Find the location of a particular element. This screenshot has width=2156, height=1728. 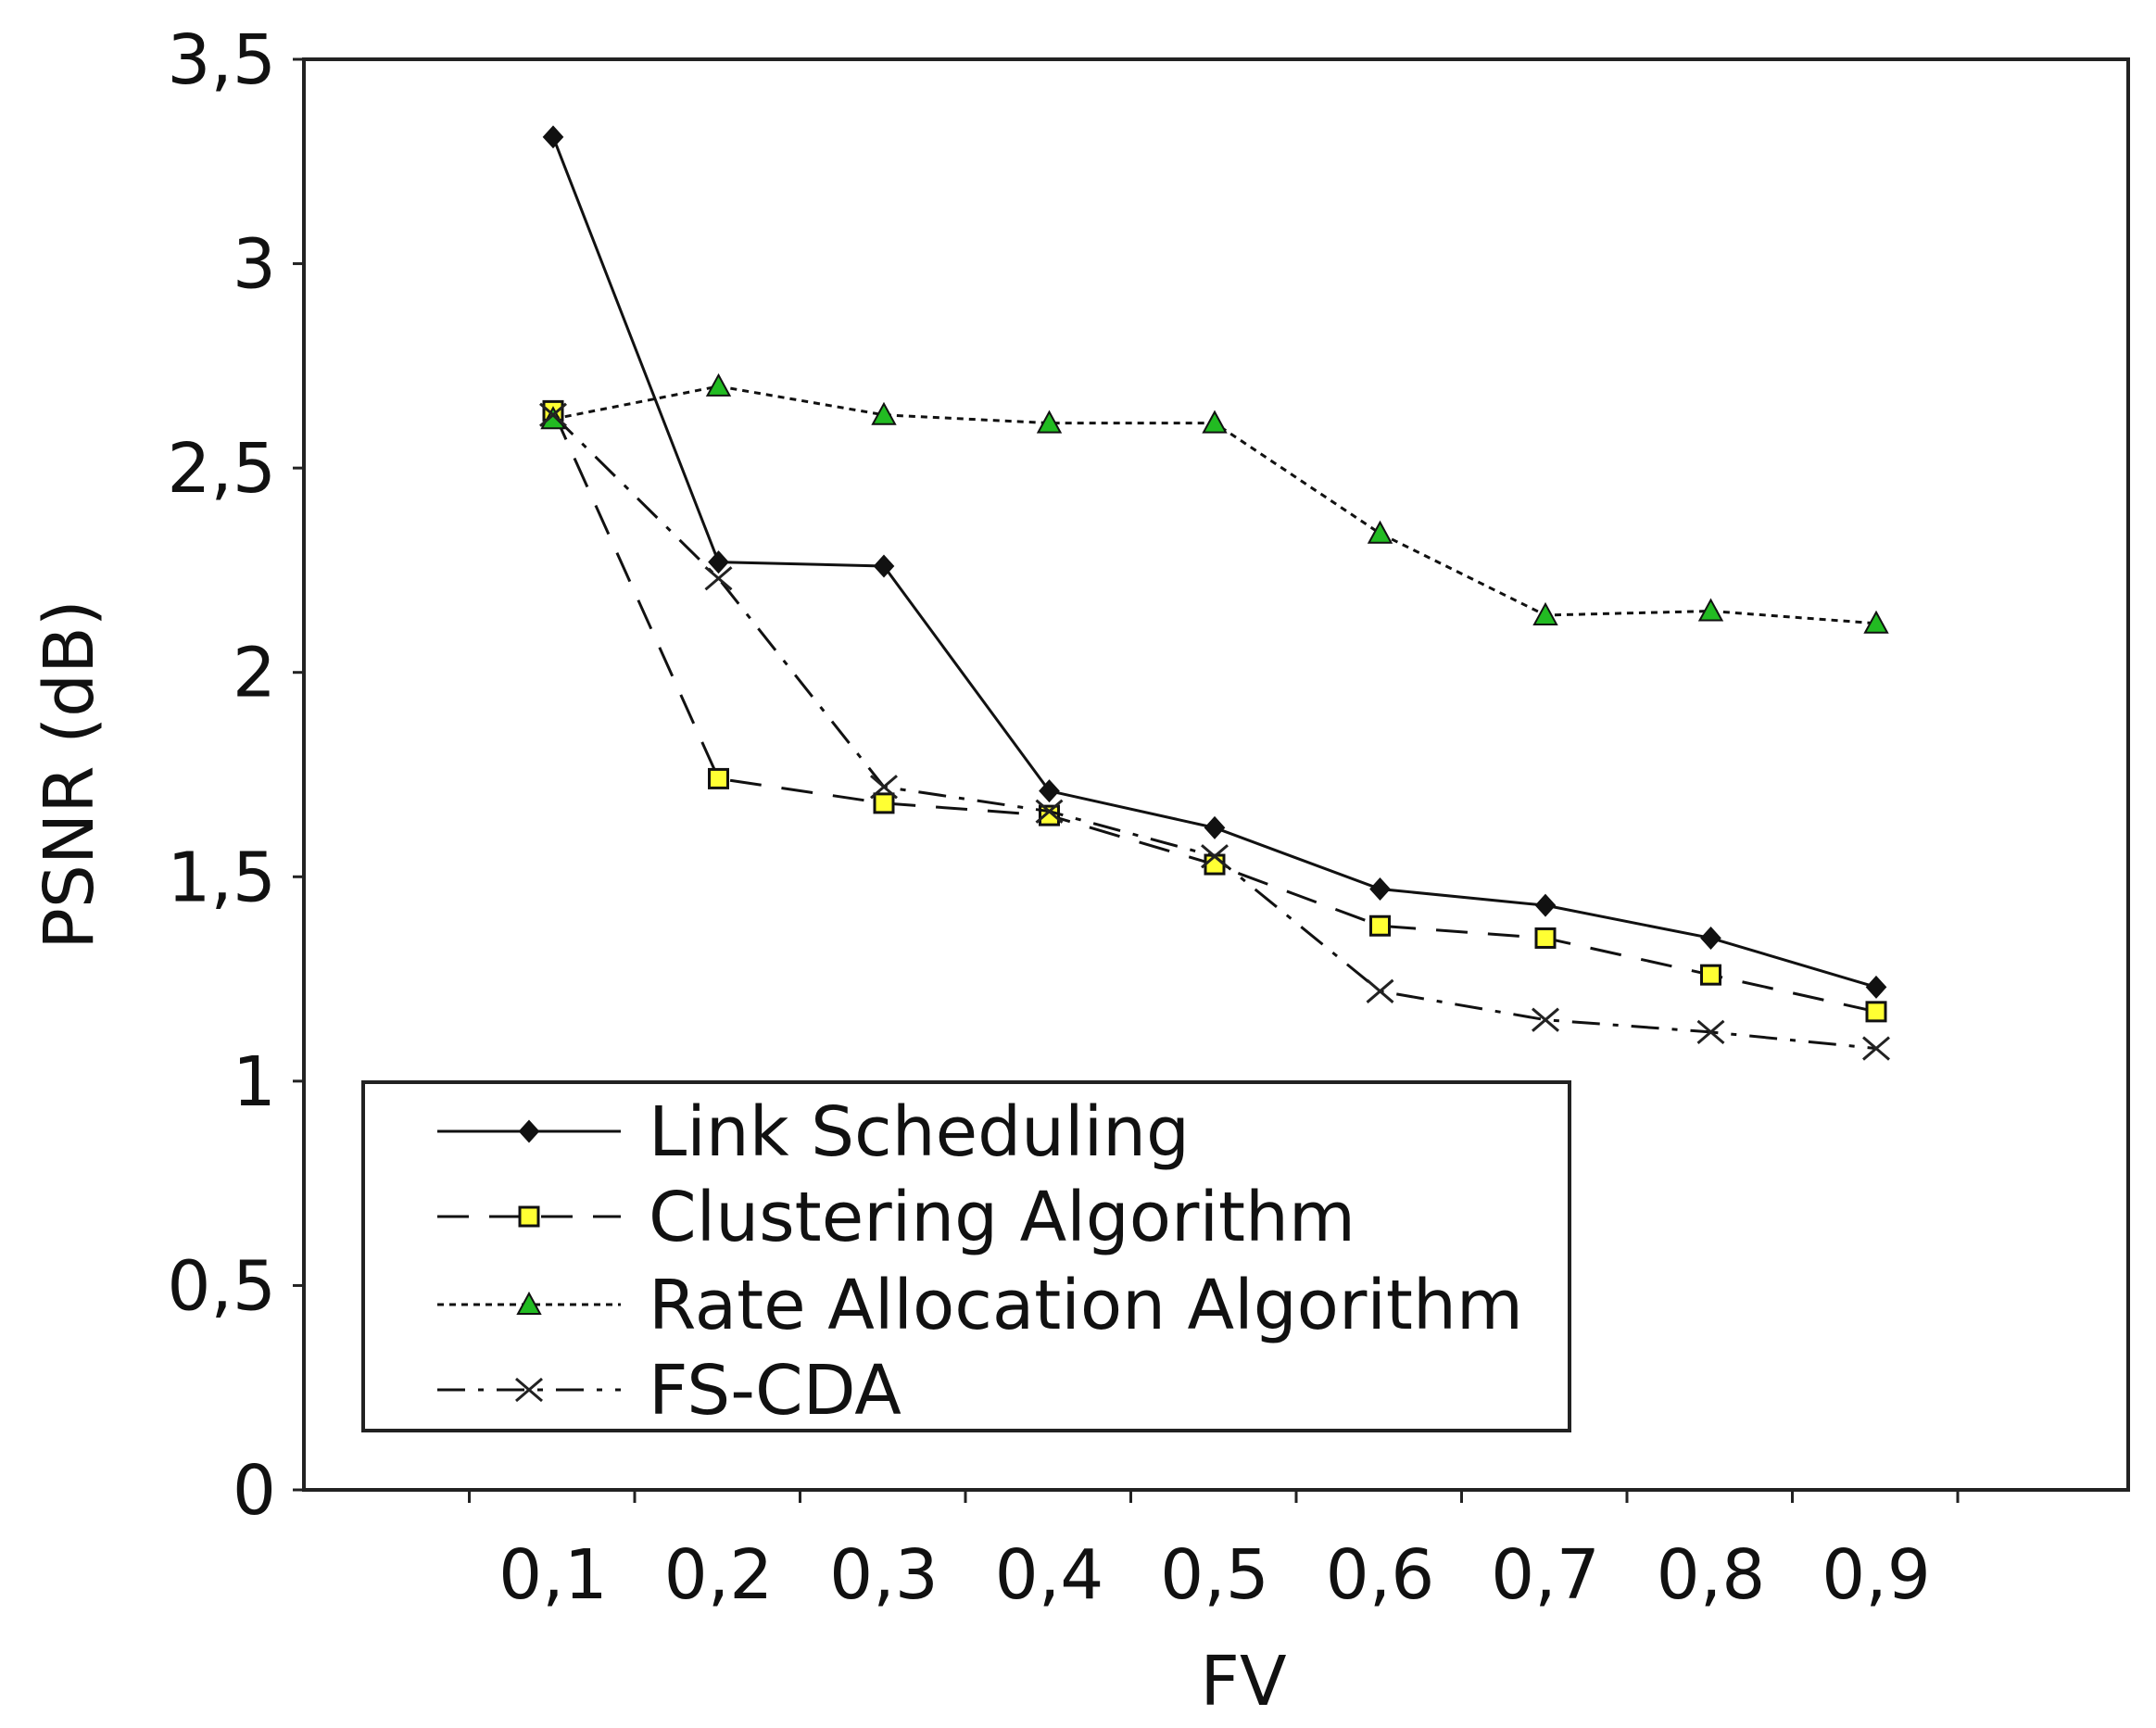

x-tick-label: 0,5 is located at coordinates (1214, 1575).